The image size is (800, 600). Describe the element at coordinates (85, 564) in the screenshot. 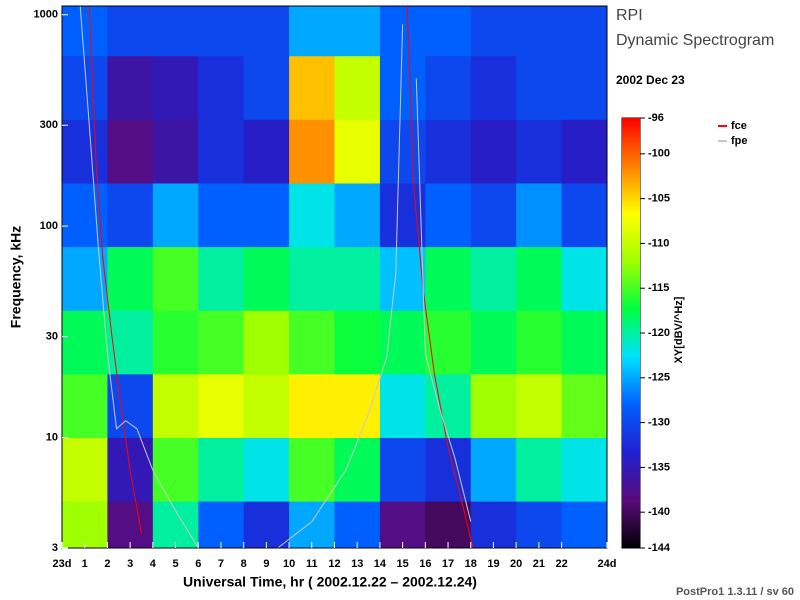

I see `x-tick-label: 1` at that location.